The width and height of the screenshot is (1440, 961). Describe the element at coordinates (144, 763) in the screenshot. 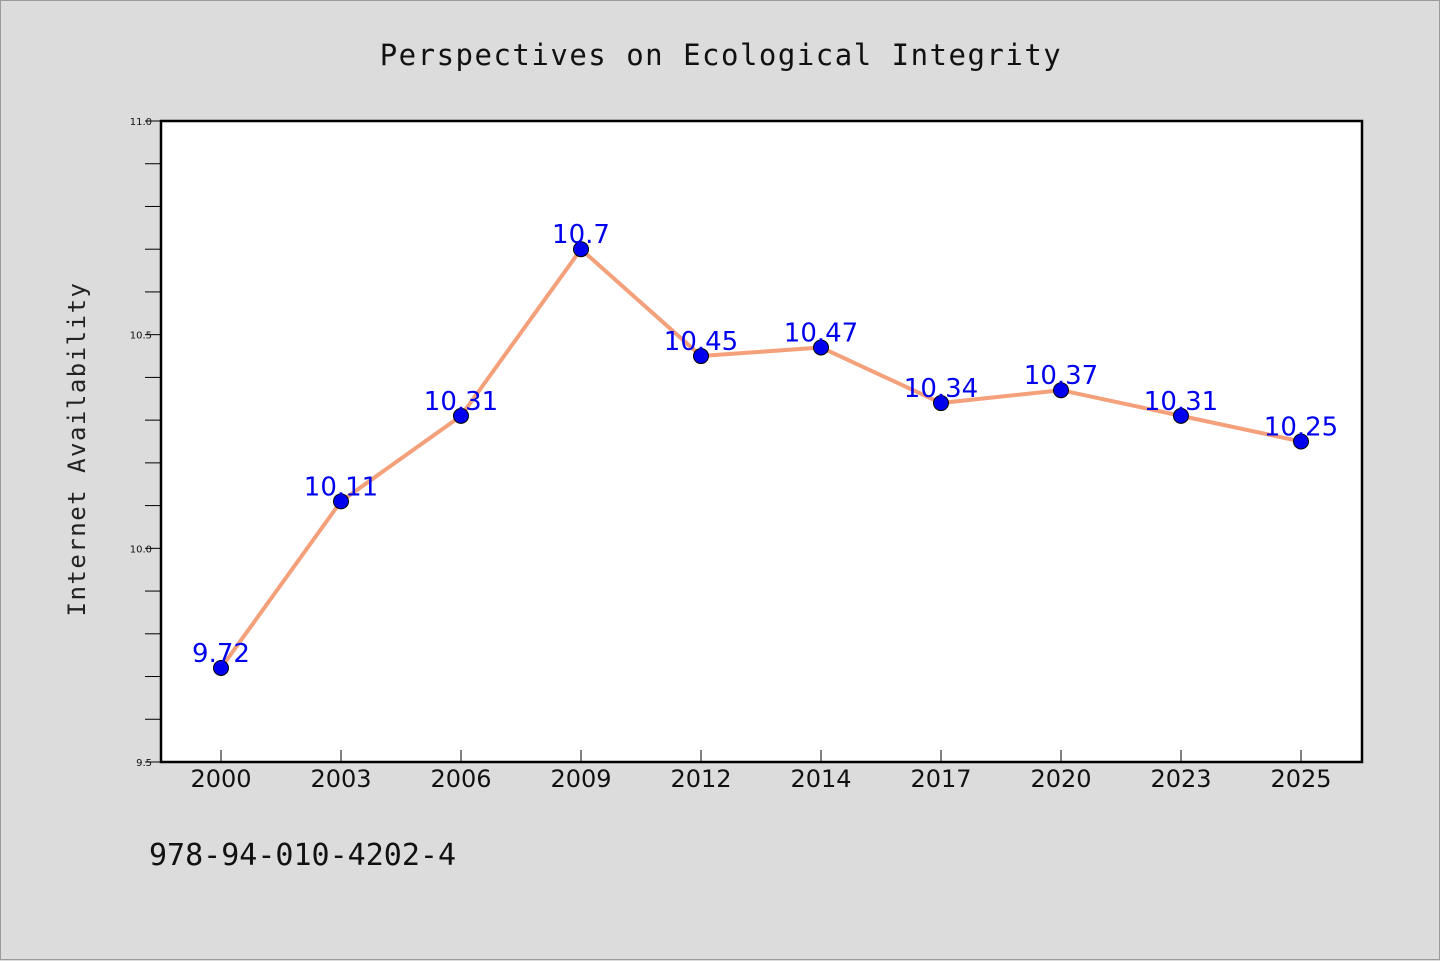

I see `y-tick-label: 9.5` at that location.